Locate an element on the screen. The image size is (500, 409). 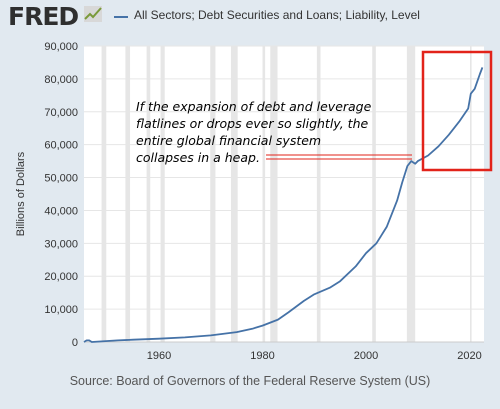
legend-swatch is located at coordinates (121, 17).